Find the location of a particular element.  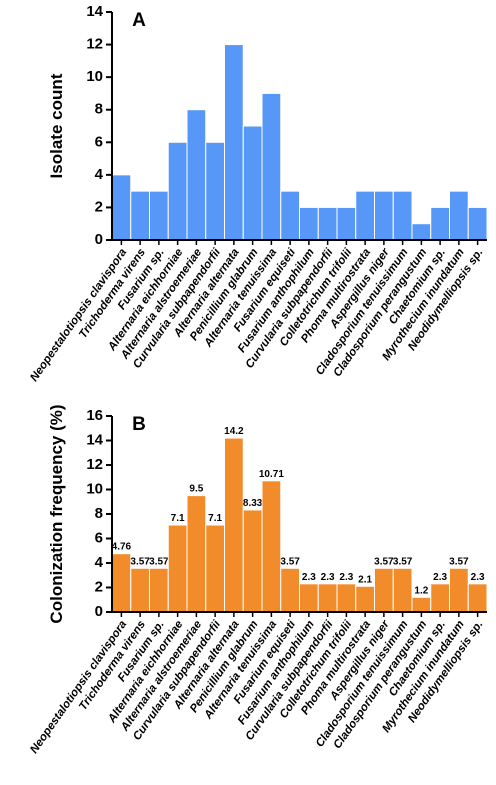

value-label: 4.76 is located at coordinates (122, 547).